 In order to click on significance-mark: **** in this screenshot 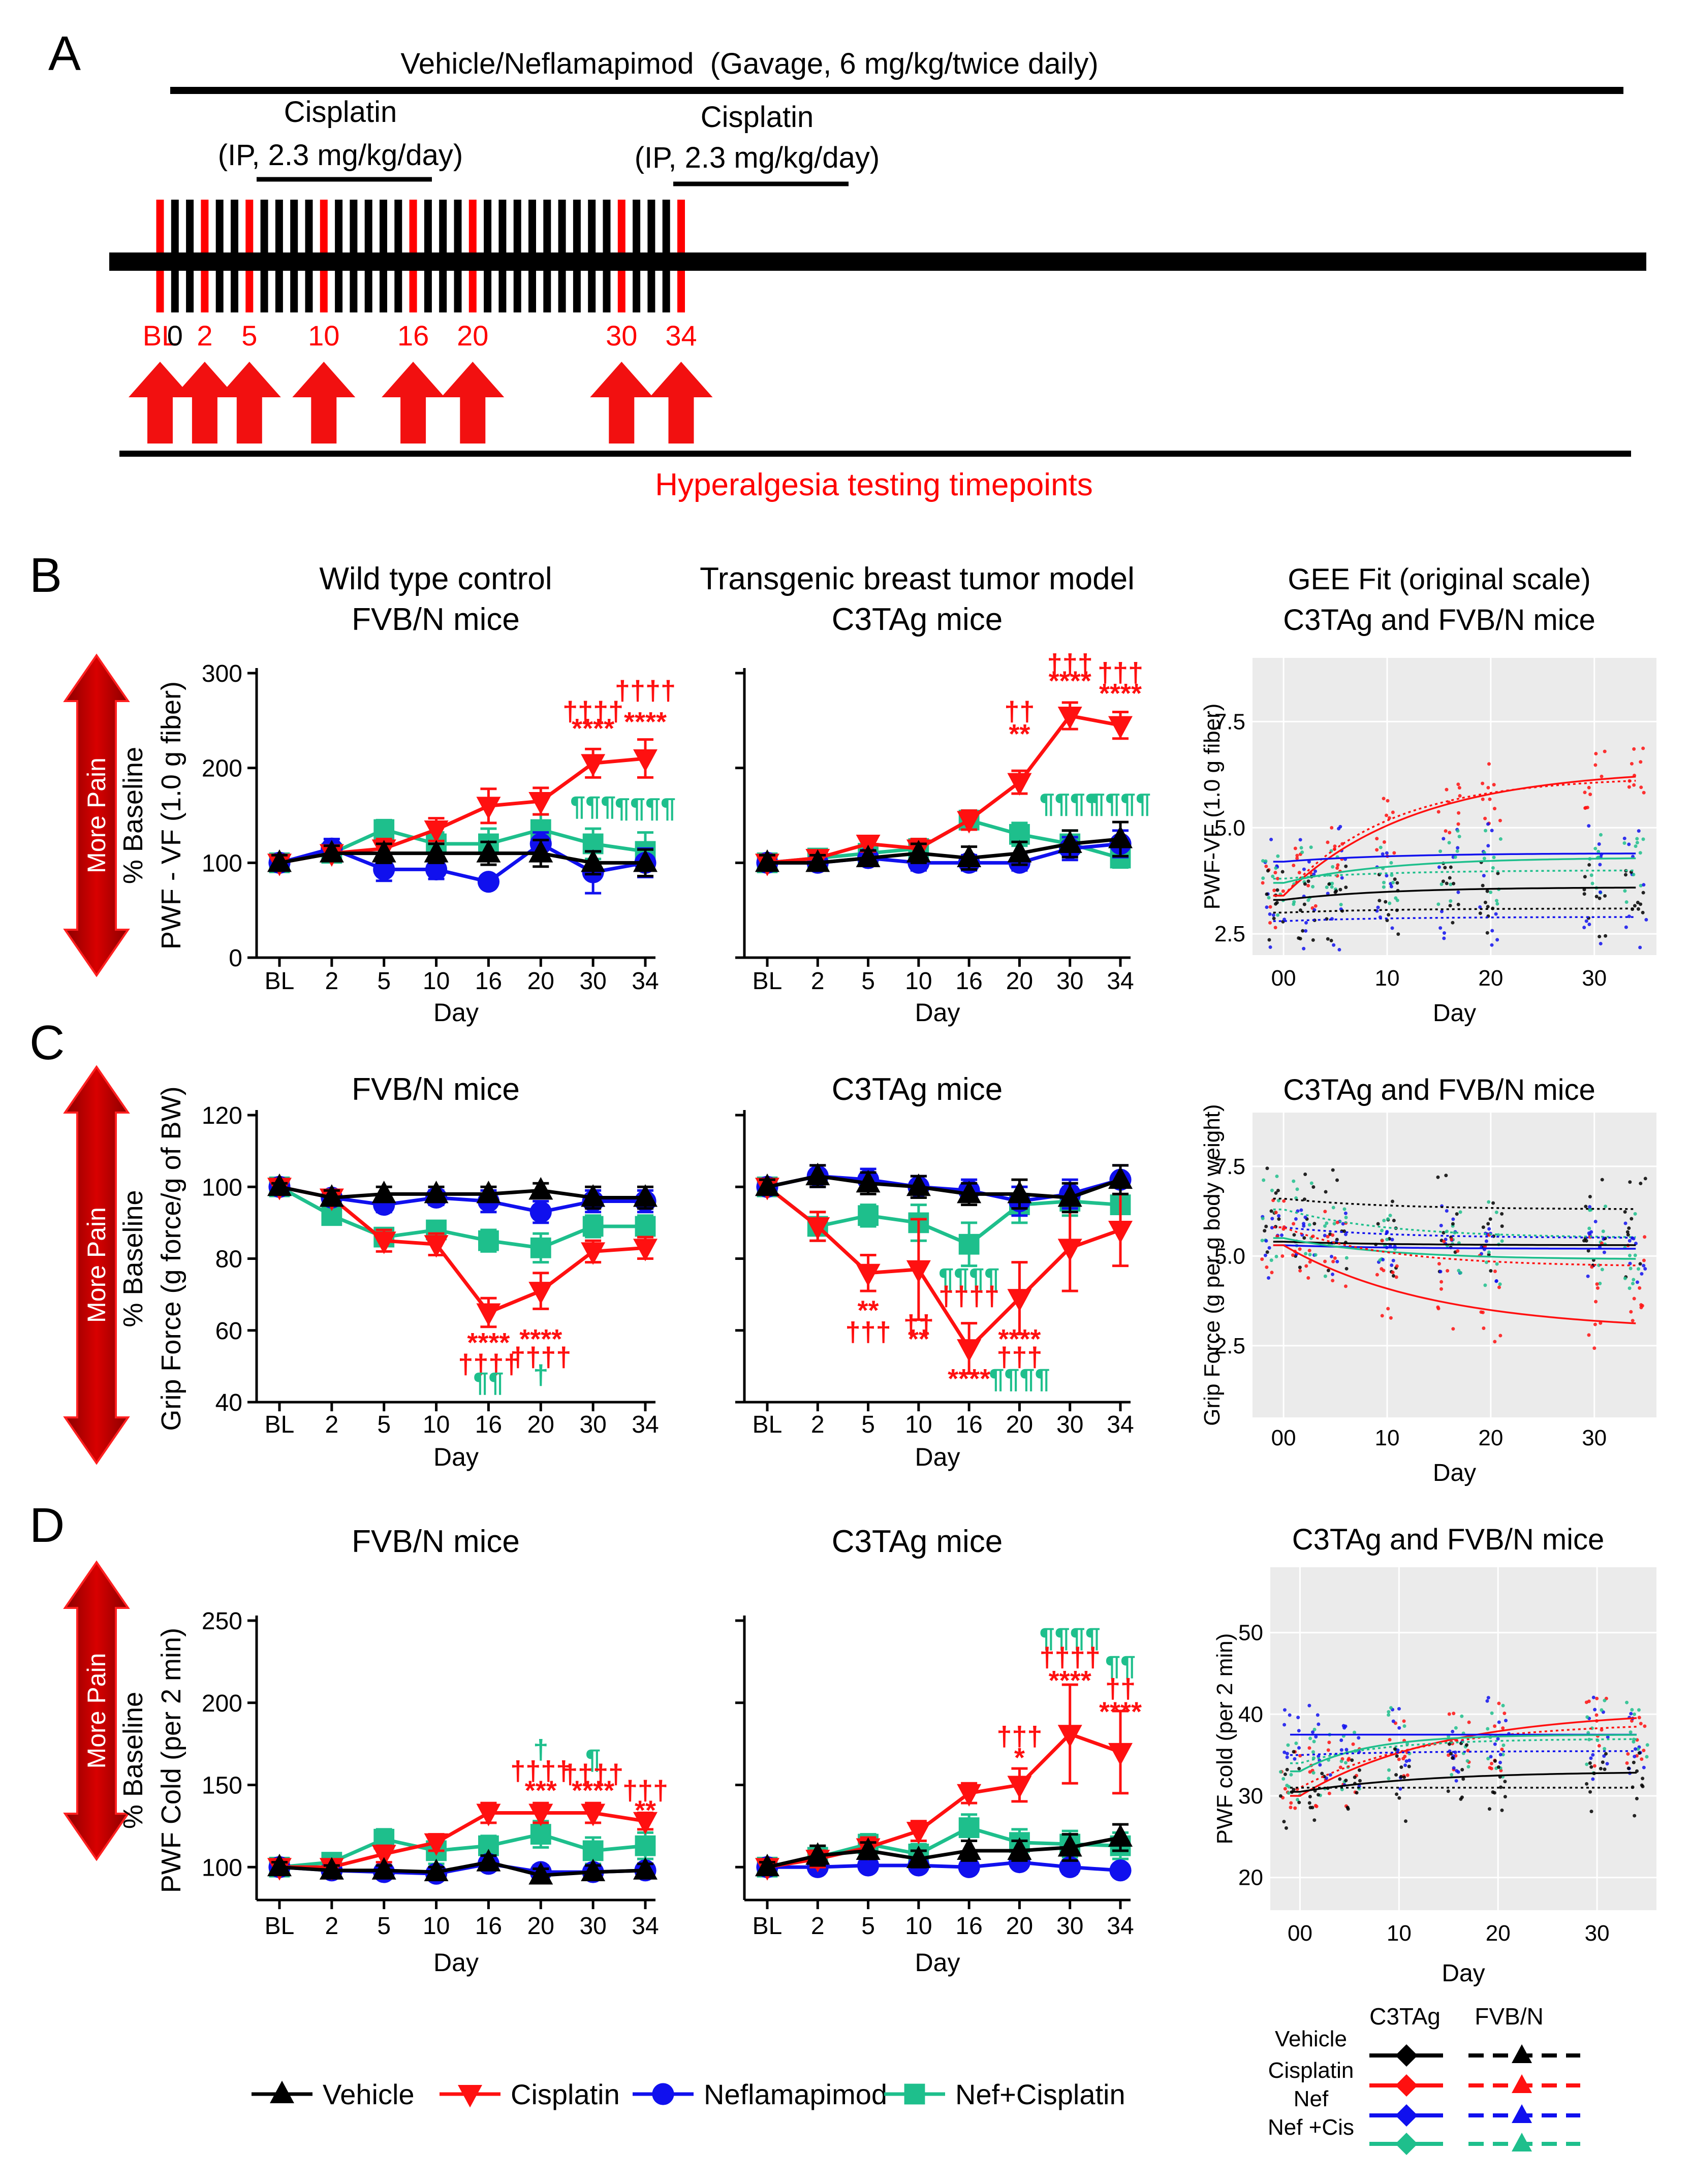, I will do `click(1070, 681)`.